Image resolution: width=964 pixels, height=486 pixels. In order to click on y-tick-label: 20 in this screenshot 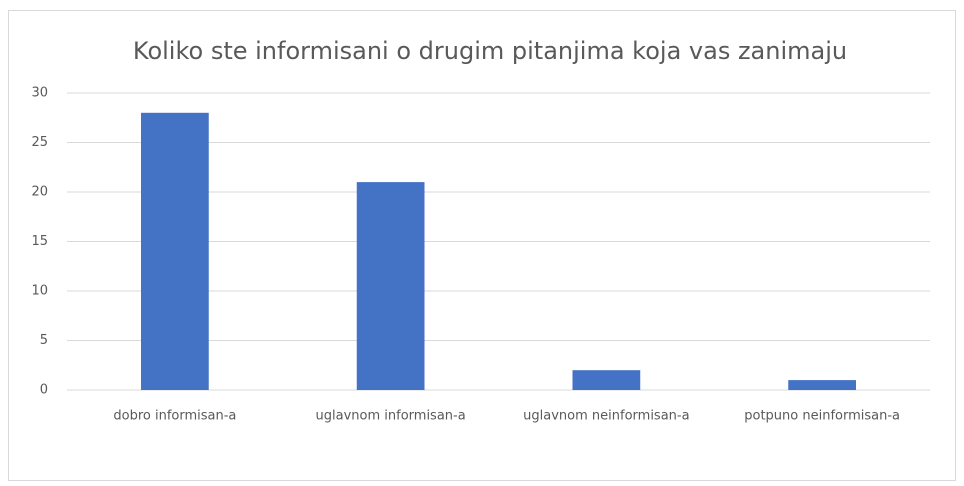, I will do `click(39, 192)`.